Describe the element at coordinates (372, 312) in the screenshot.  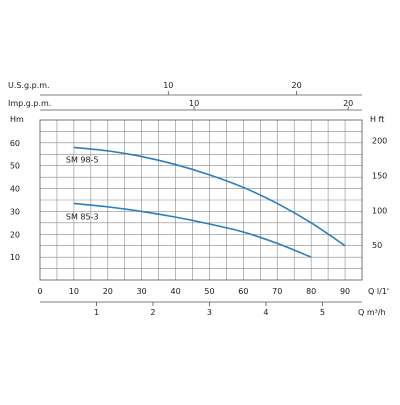
I see `axis-label-m3h: Q m³/h` at that location.